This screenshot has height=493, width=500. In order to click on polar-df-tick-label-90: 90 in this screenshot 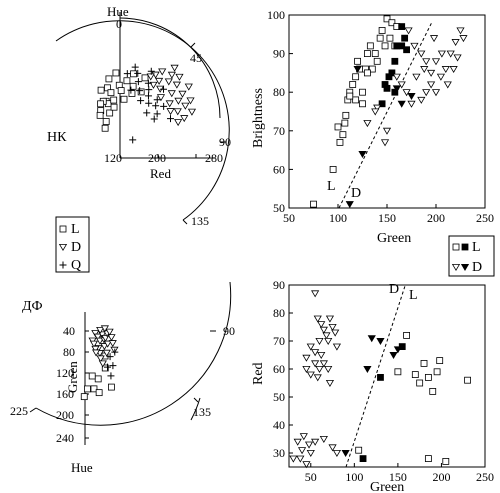, I will do `click(229, 331)`.